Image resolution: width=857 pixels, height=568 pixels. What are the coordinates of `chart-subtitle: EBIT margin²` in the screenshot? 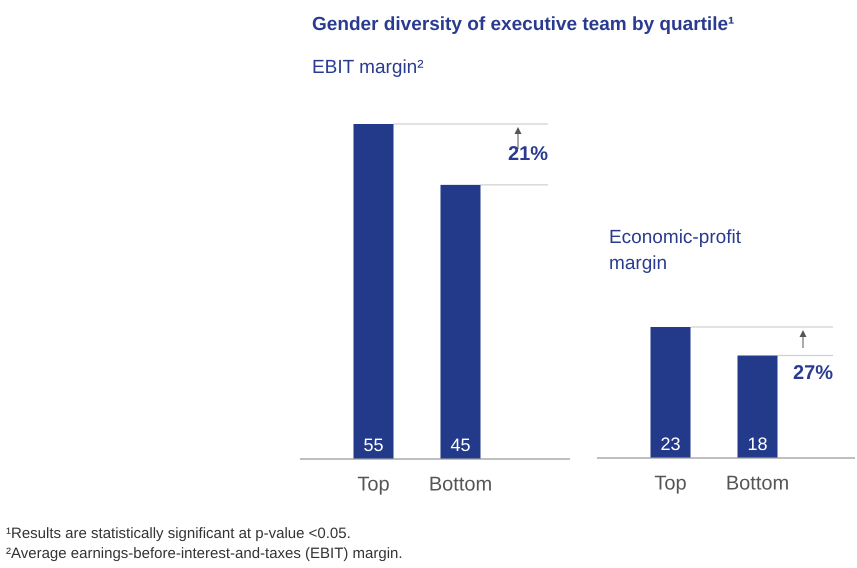 It's located at (368, 68).